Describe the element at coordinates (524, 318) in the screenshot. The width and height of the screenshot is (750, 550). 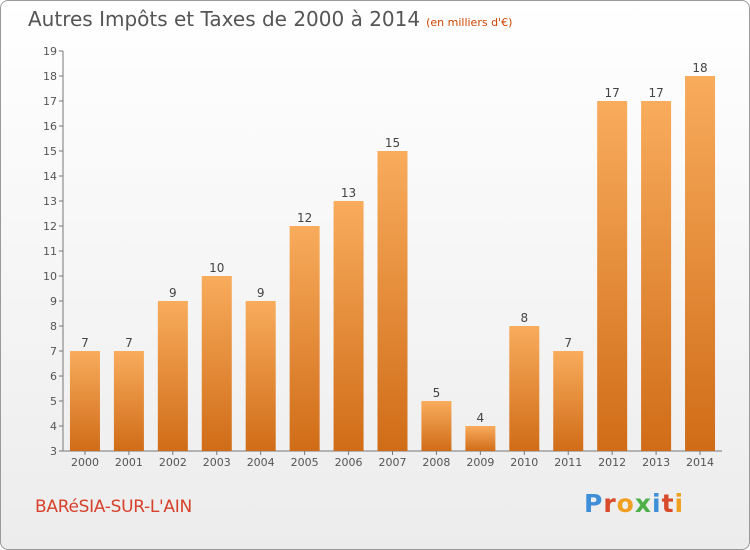
I see `bar-value-label: 8` at that location.